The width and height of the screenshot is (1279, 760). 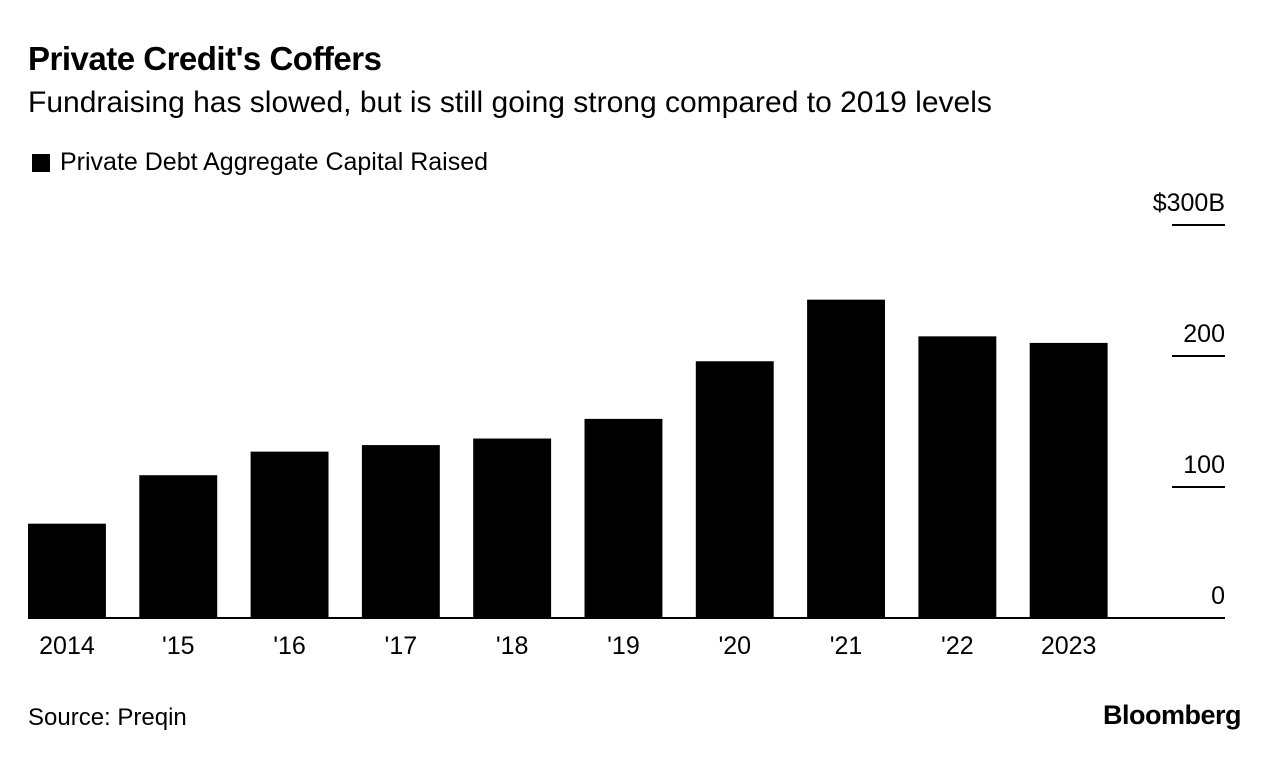 I want to click on x-tick-label: '19, so click(x=623, y=646).